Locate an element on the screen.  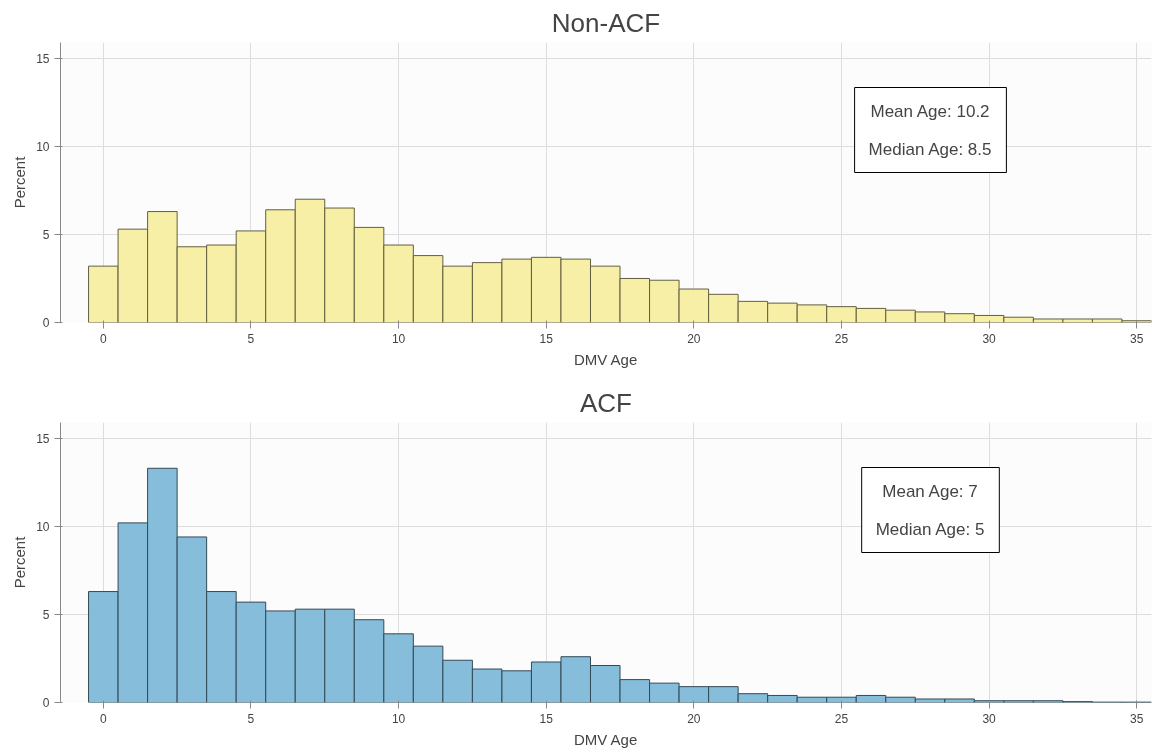
annotation: Median Age: 5 is located at coordinates (930, 529).